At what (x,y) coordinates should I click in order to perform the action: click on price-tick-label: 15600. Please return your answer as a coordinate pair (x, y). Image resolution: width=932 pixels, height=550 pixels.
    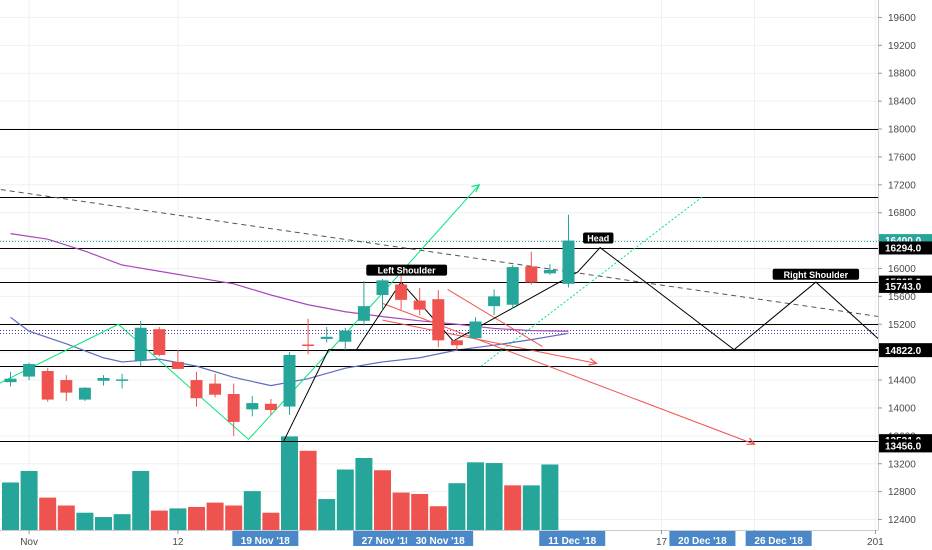
    Looking at the image, I should click on (902, 297).